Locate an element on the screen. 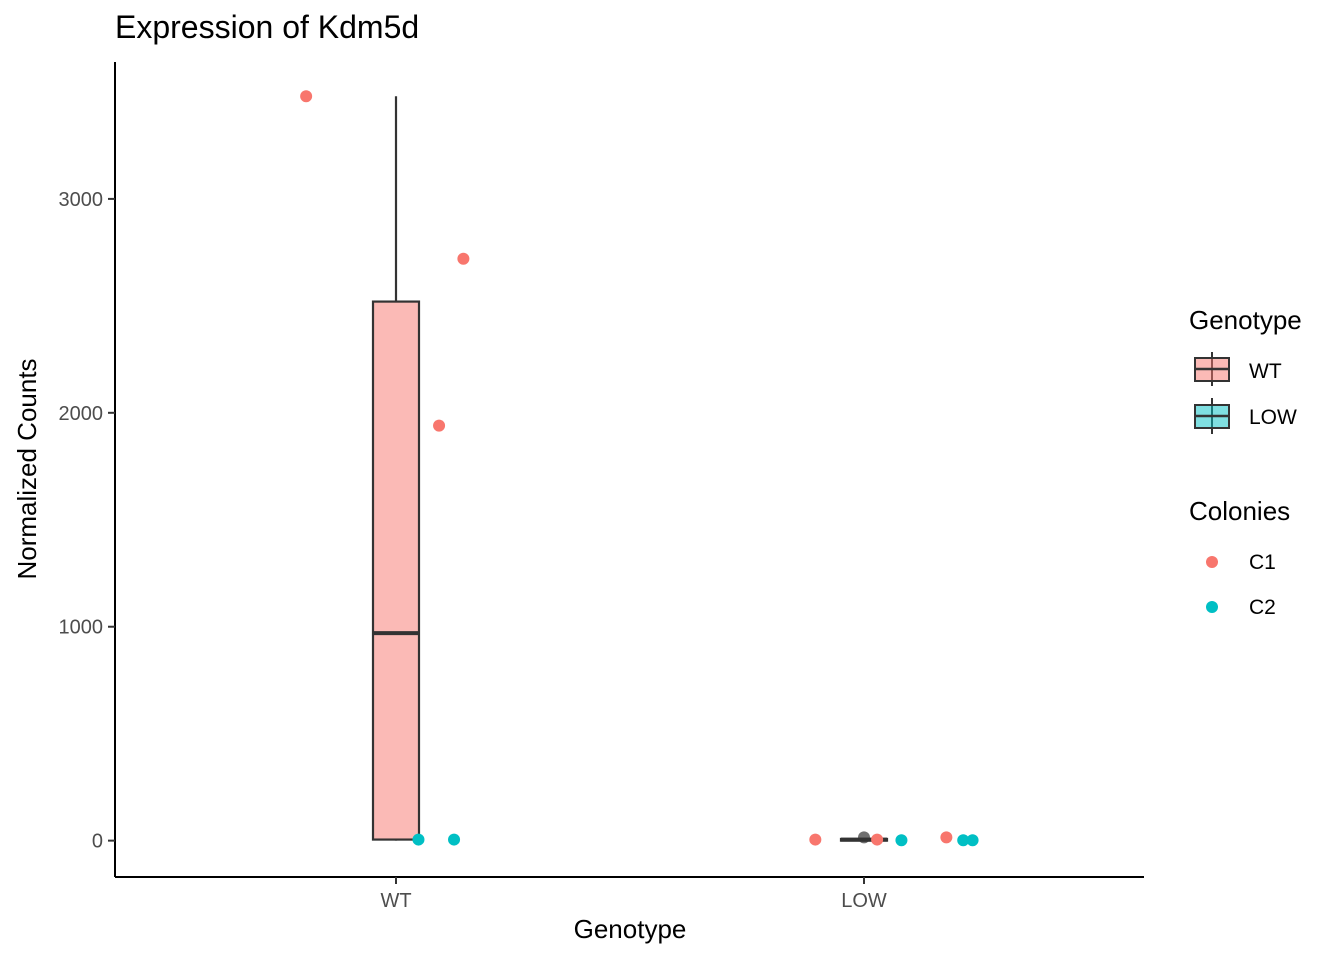  chart-title: Expression of Kdm5d is located at coordinates (267, 27).